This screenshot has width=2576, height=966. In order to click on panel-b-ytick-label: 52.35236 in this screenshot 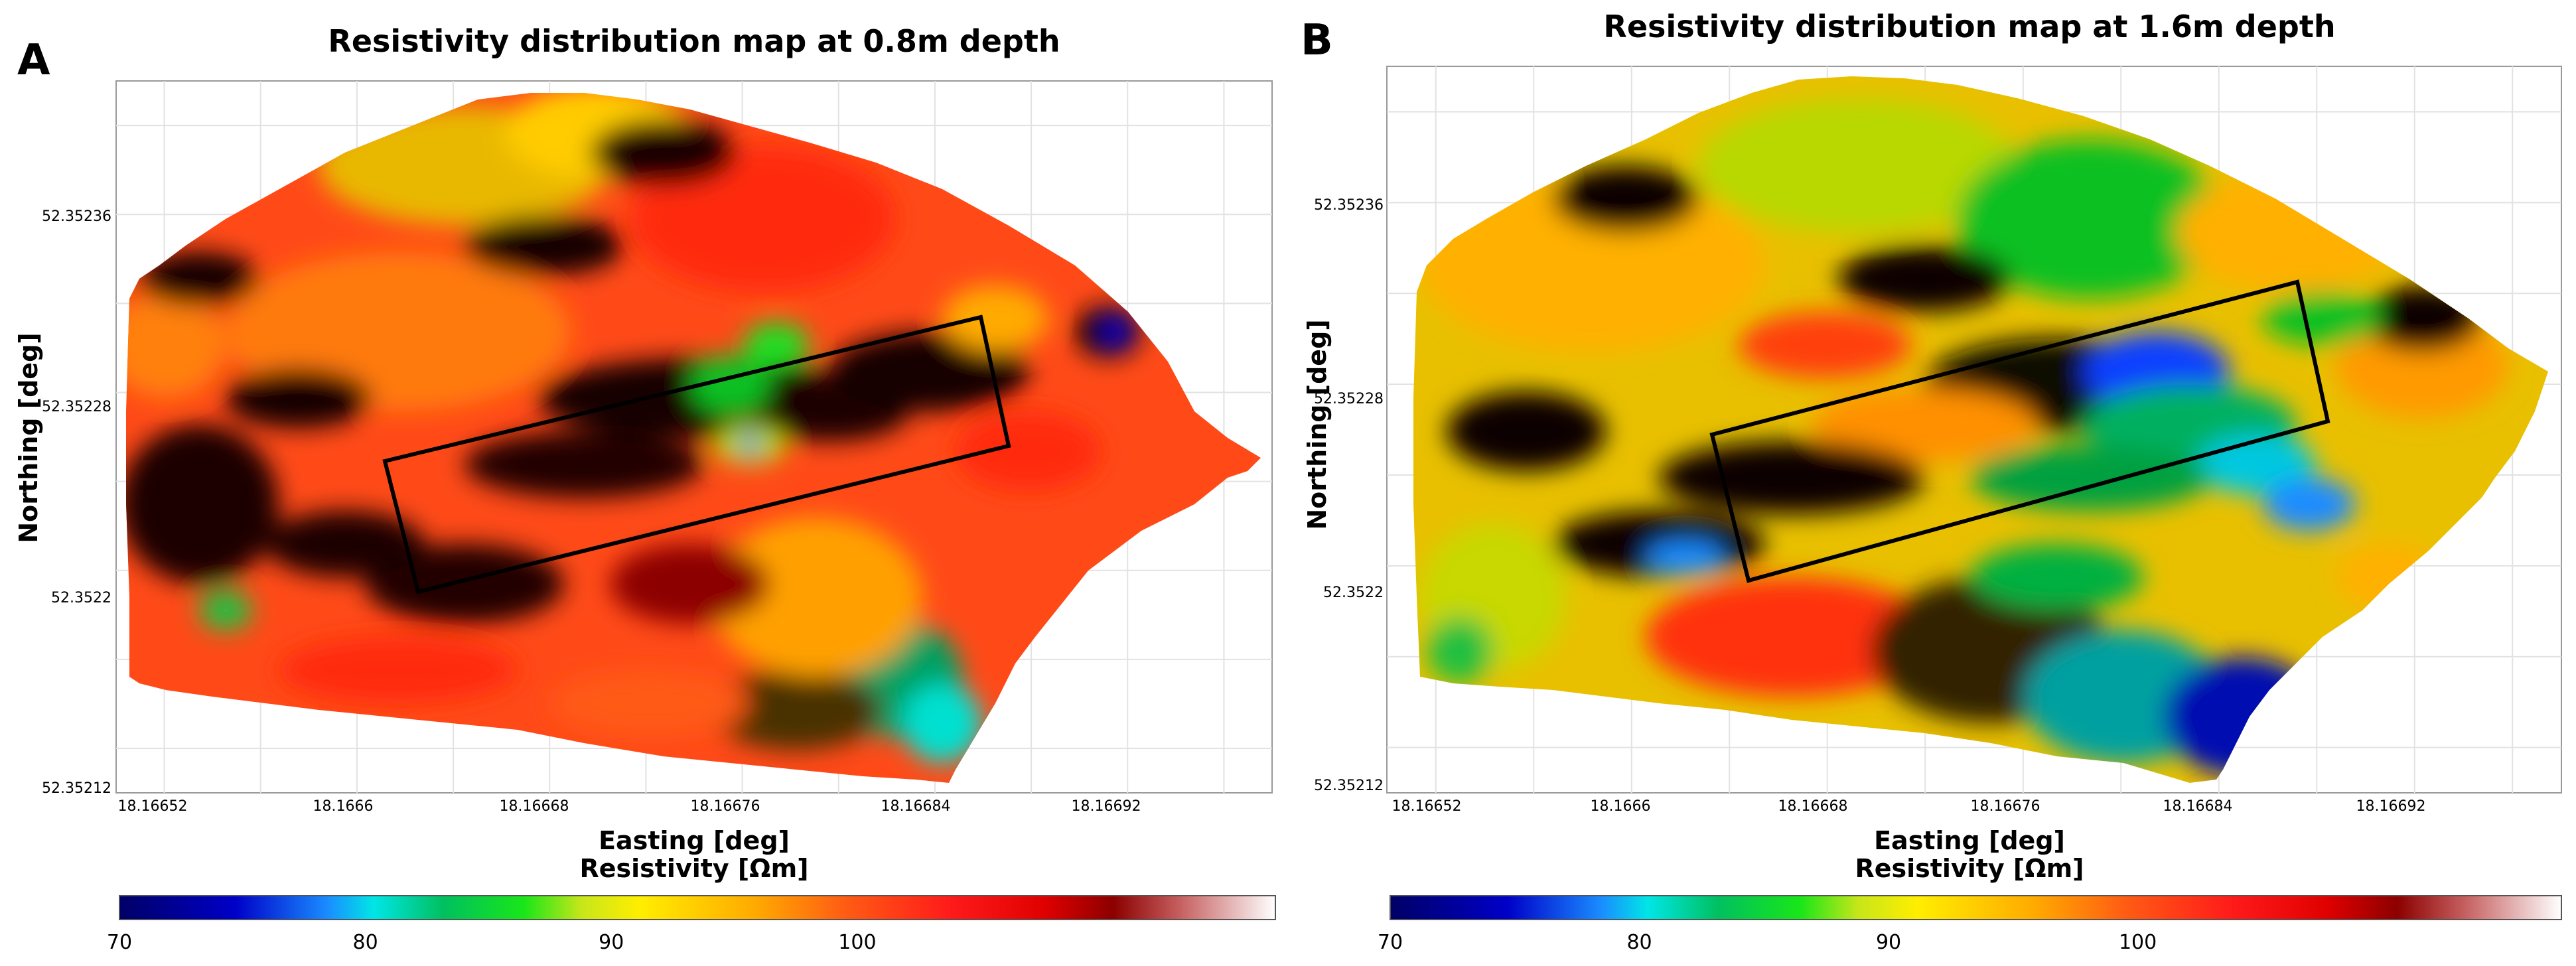, I will do `click(1349, 205)`.